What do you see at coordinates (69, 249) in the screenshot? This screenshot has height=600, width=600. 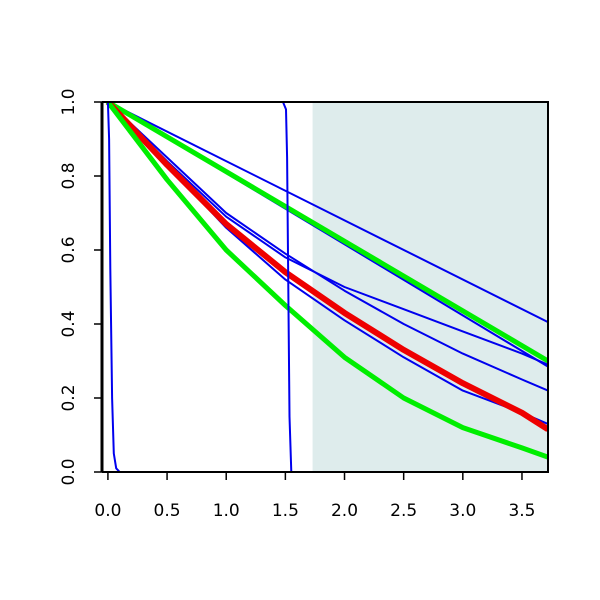 I see `y-tick-label: 0.6` at bounding box center [69, 249].